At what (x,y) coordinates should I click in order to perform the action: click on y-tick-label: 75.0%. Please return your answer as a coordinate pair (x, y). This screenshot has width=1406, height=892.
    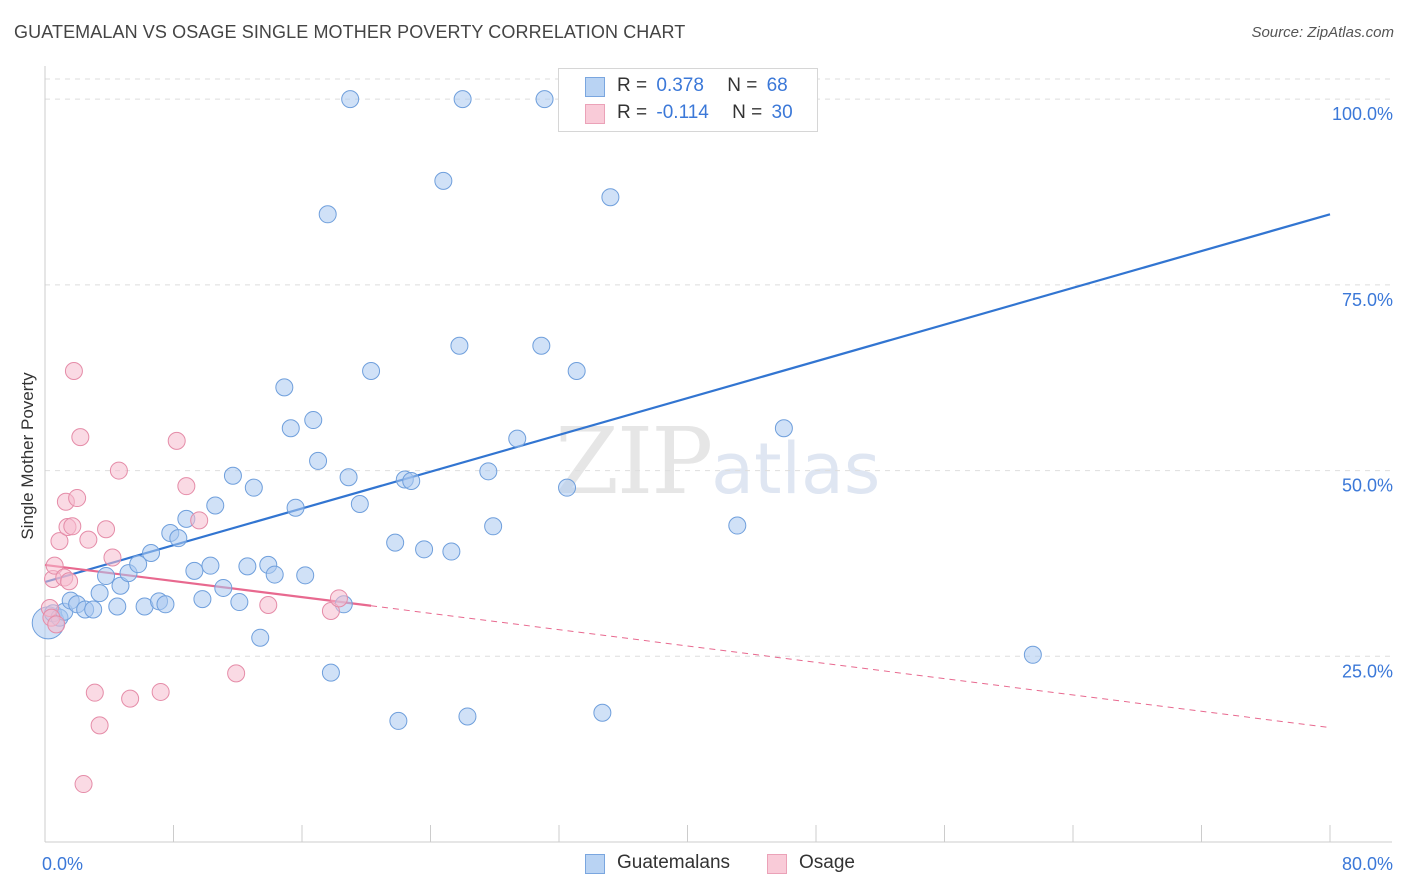
    Looking at the image, I should click on (1367, 300).